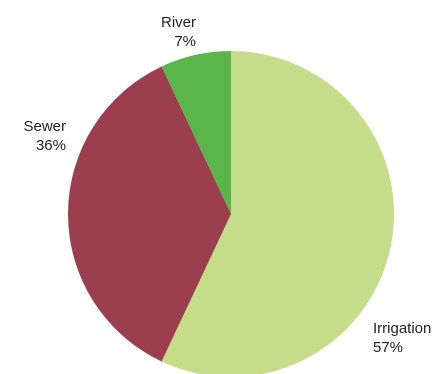 The image size is (446, 374). I want to click on slice-label-sewer-name: Sewer, so click(44, 126).